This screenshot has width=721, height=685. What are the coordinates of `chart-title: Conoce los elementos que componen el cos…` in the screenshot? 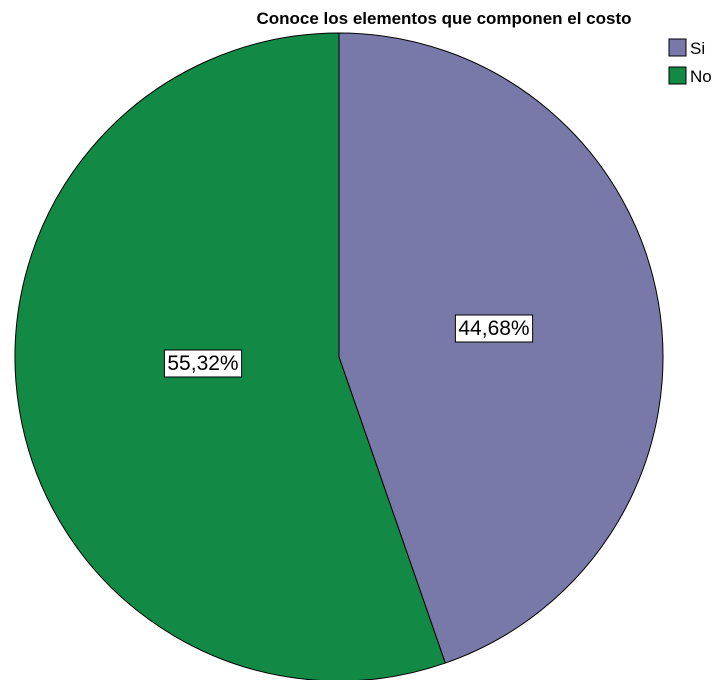 It's located at (443, 18).